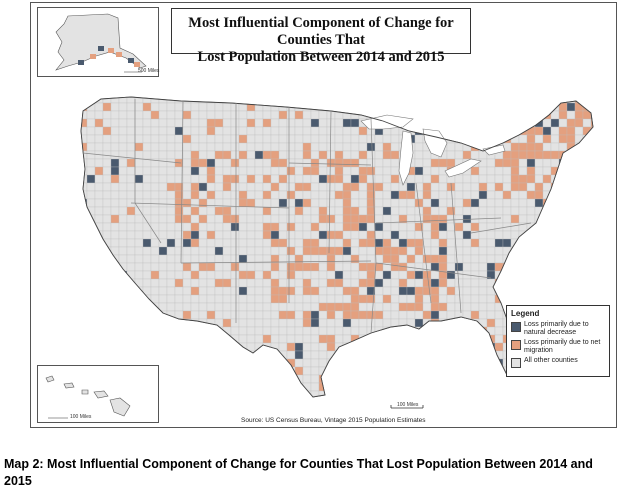  Describe the element at coordinates (435, 143) in the screenshot. I see `lake-huron` at that location.